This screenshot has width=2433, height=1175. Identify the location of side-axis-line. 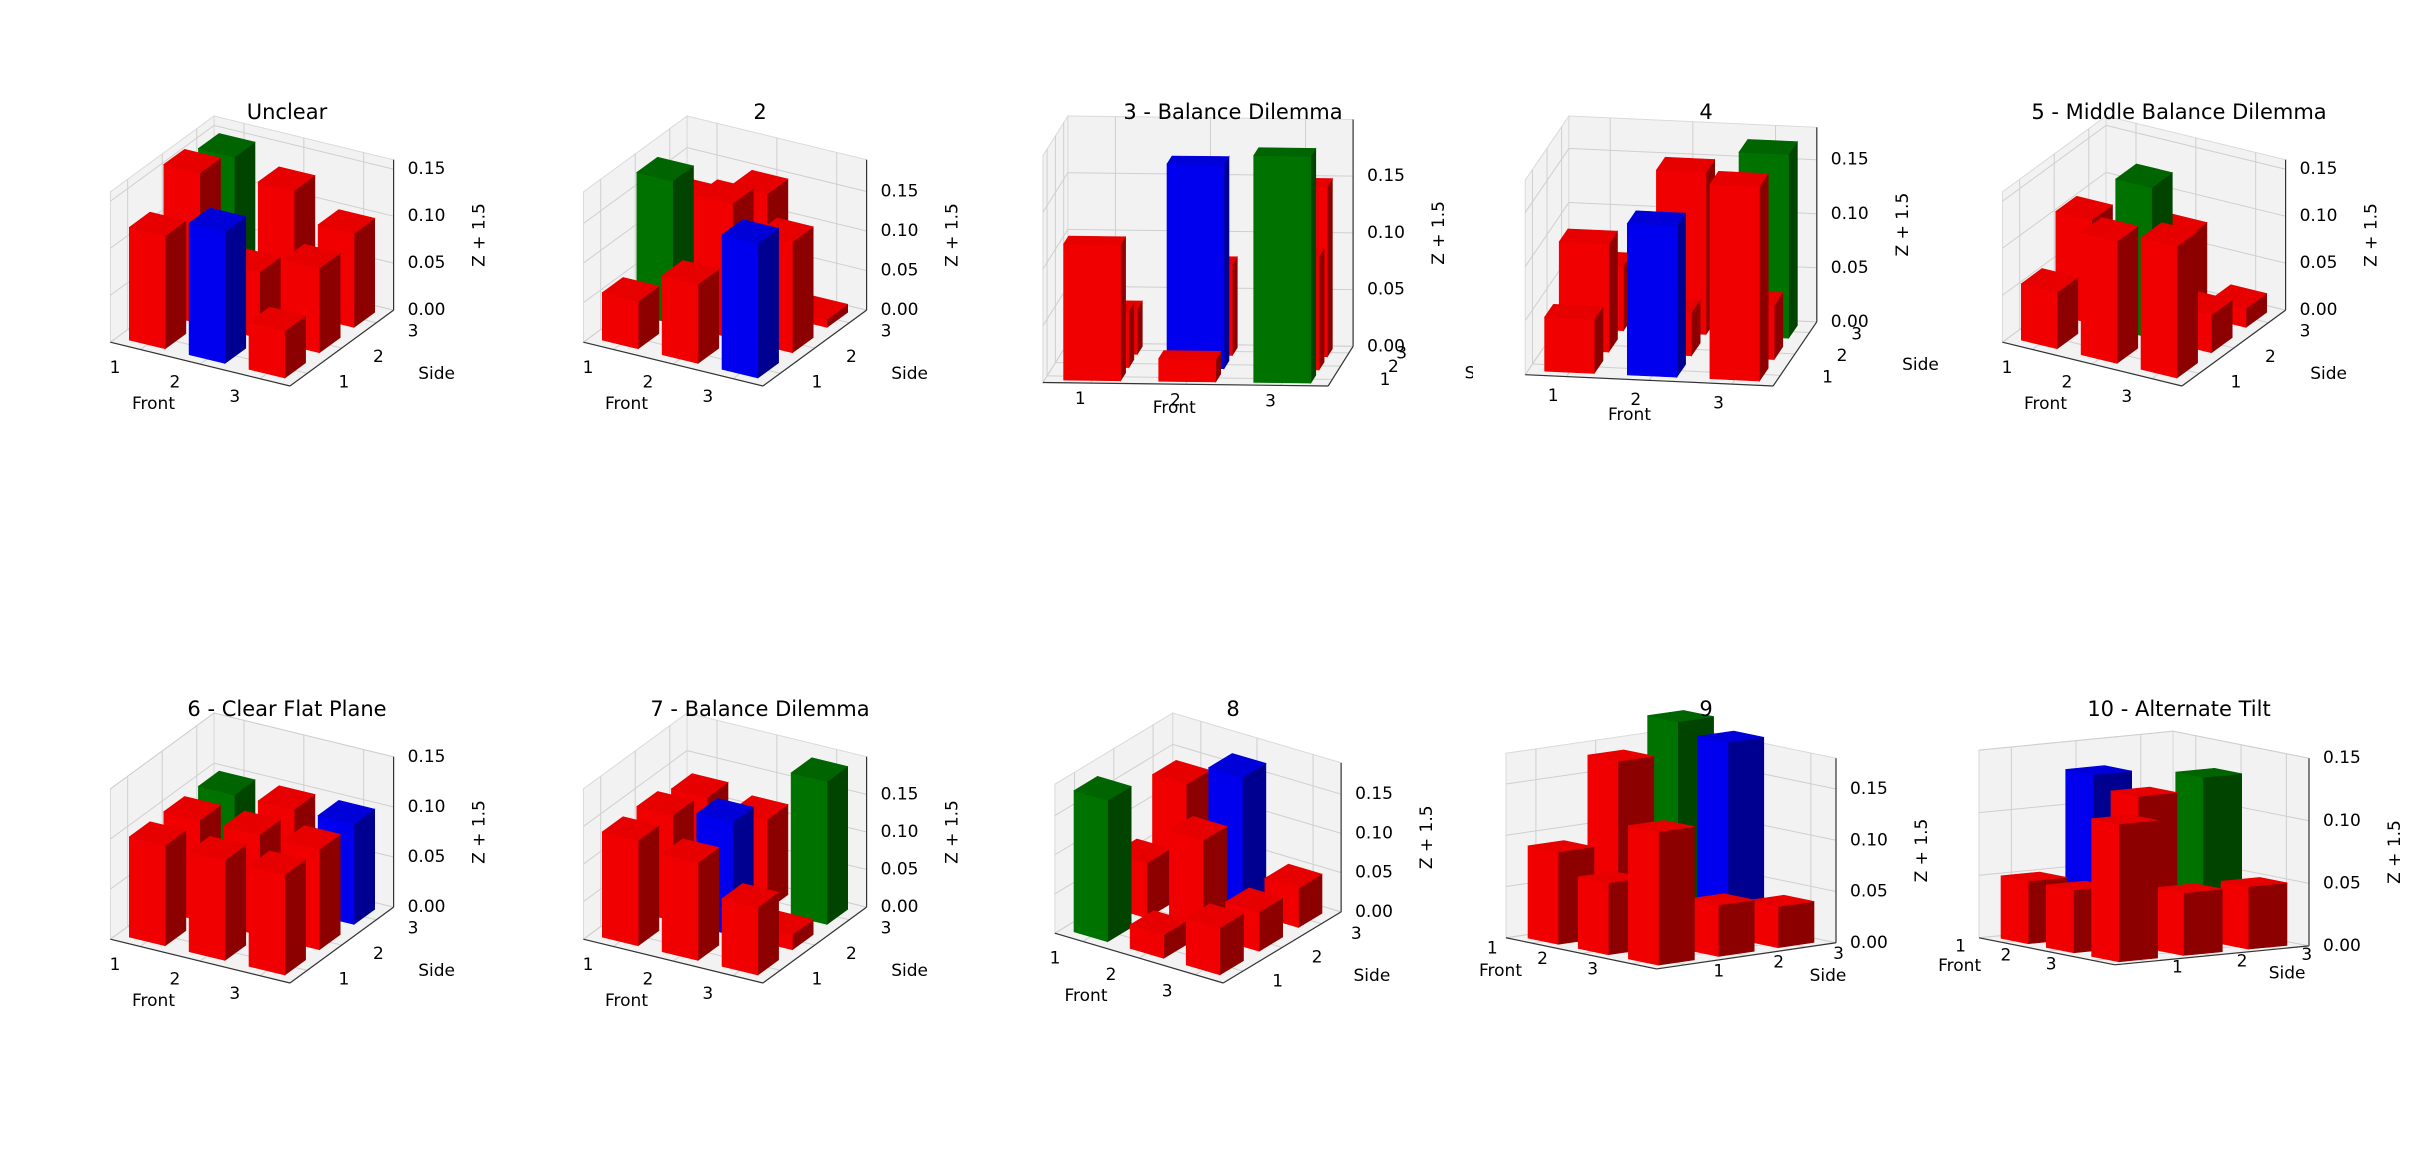
(2212, 955).